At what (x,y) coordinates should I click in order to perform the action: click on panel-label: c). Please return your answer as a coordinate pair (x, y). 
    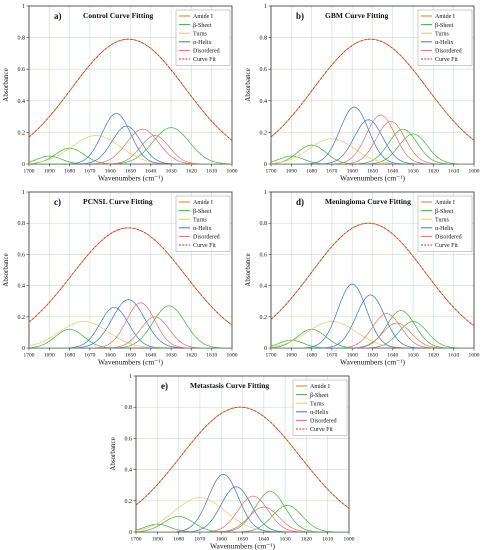
    Looking at the image, I should click on (57, 202).